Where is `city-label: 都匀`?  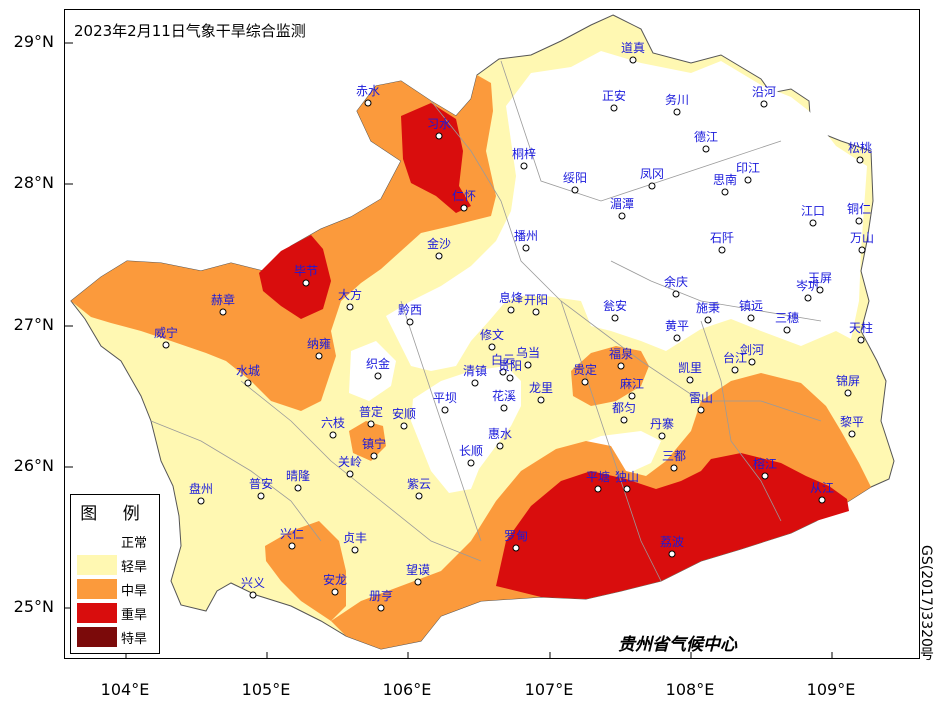 city-label: 都匀 is located at coordinates (624, 408).